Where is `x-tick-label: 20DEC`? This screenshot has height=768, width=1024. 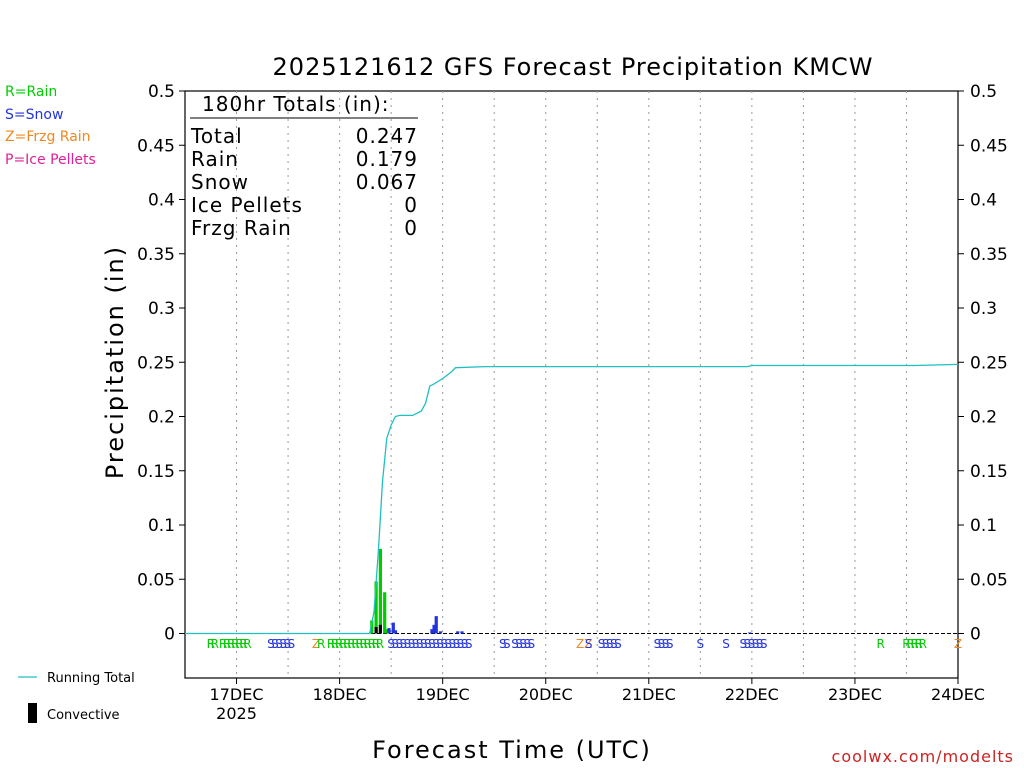
x-tick-label: 20DEC is located at coordinates (546, 694).